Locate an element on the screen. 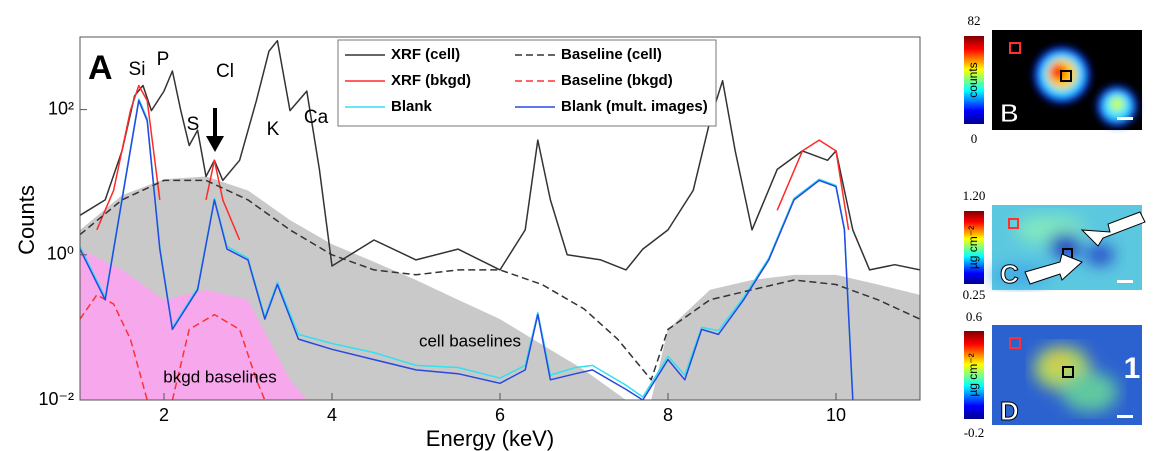  panel-note: 1 is located at coordinates (1132, 368).